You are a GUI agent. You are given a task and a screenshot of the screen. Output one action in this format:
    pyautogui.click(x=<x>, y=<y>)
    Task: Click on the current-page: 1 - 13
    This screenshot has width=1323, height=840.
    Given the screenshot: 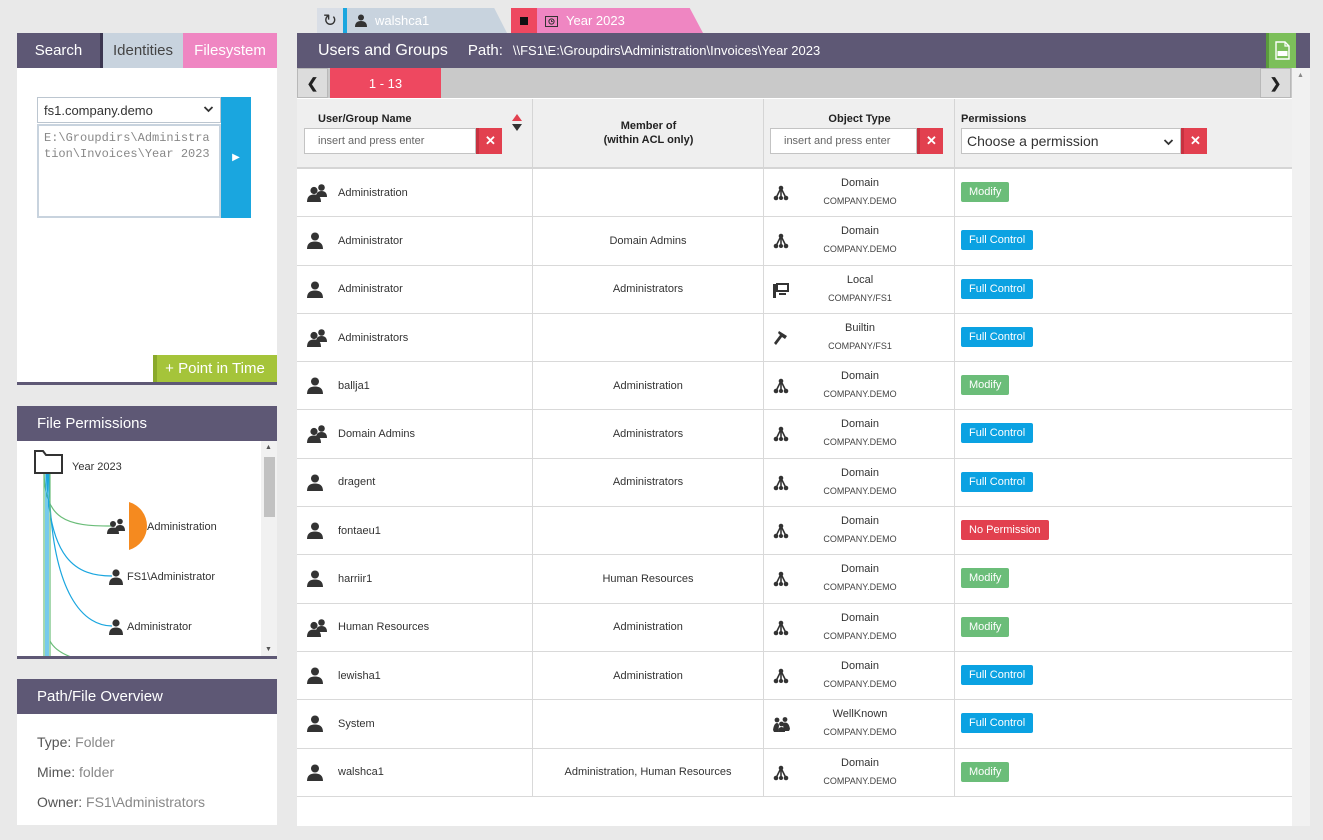 What is the action you would take?
    pyautogui.click(x=385, y=83)
    